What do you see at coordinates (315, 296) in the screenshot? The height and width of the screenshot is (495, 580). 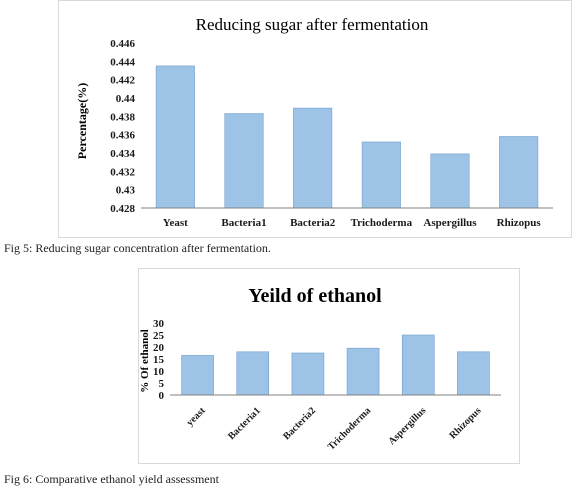 I see `chart-title: Yeild of ethanol` at bounding box center [315, 296].